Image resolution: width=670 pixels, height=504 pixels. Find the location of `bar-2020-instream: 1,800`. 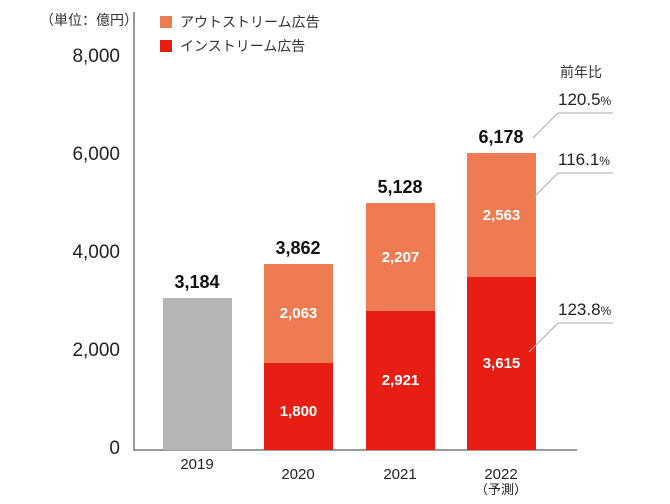

bar-2020-instream: 1,800 is located at coordinates (298, 406).